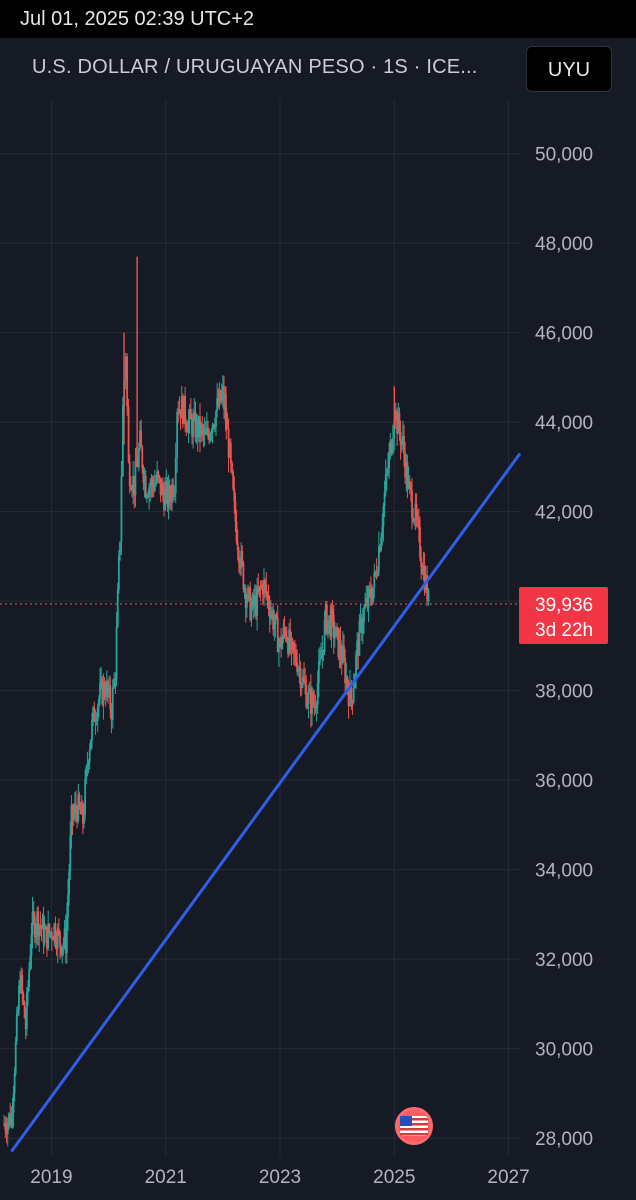 The width and height of the screenshot is (636, 1200). I want to click on us-flag-icon, so click(414, 1126).